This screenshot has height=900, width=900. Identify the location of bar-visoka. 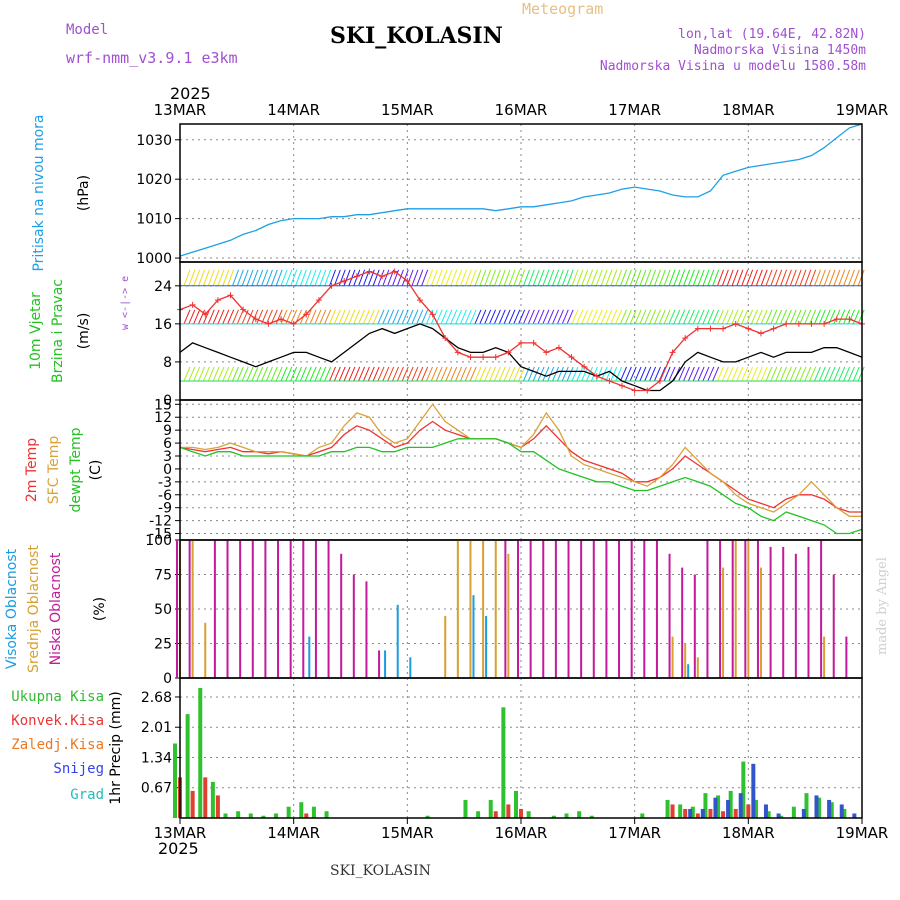
(688, 671).